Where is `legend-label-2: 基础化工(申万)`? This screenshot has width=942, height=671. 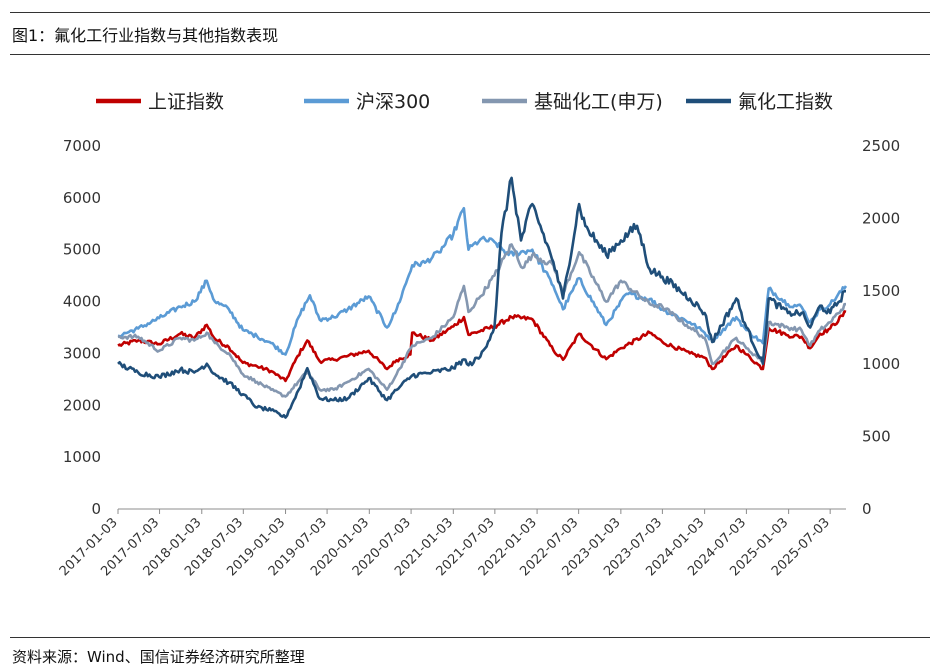 legend-label-2: 基础化工(申万) is located at coordinates (598, 102).